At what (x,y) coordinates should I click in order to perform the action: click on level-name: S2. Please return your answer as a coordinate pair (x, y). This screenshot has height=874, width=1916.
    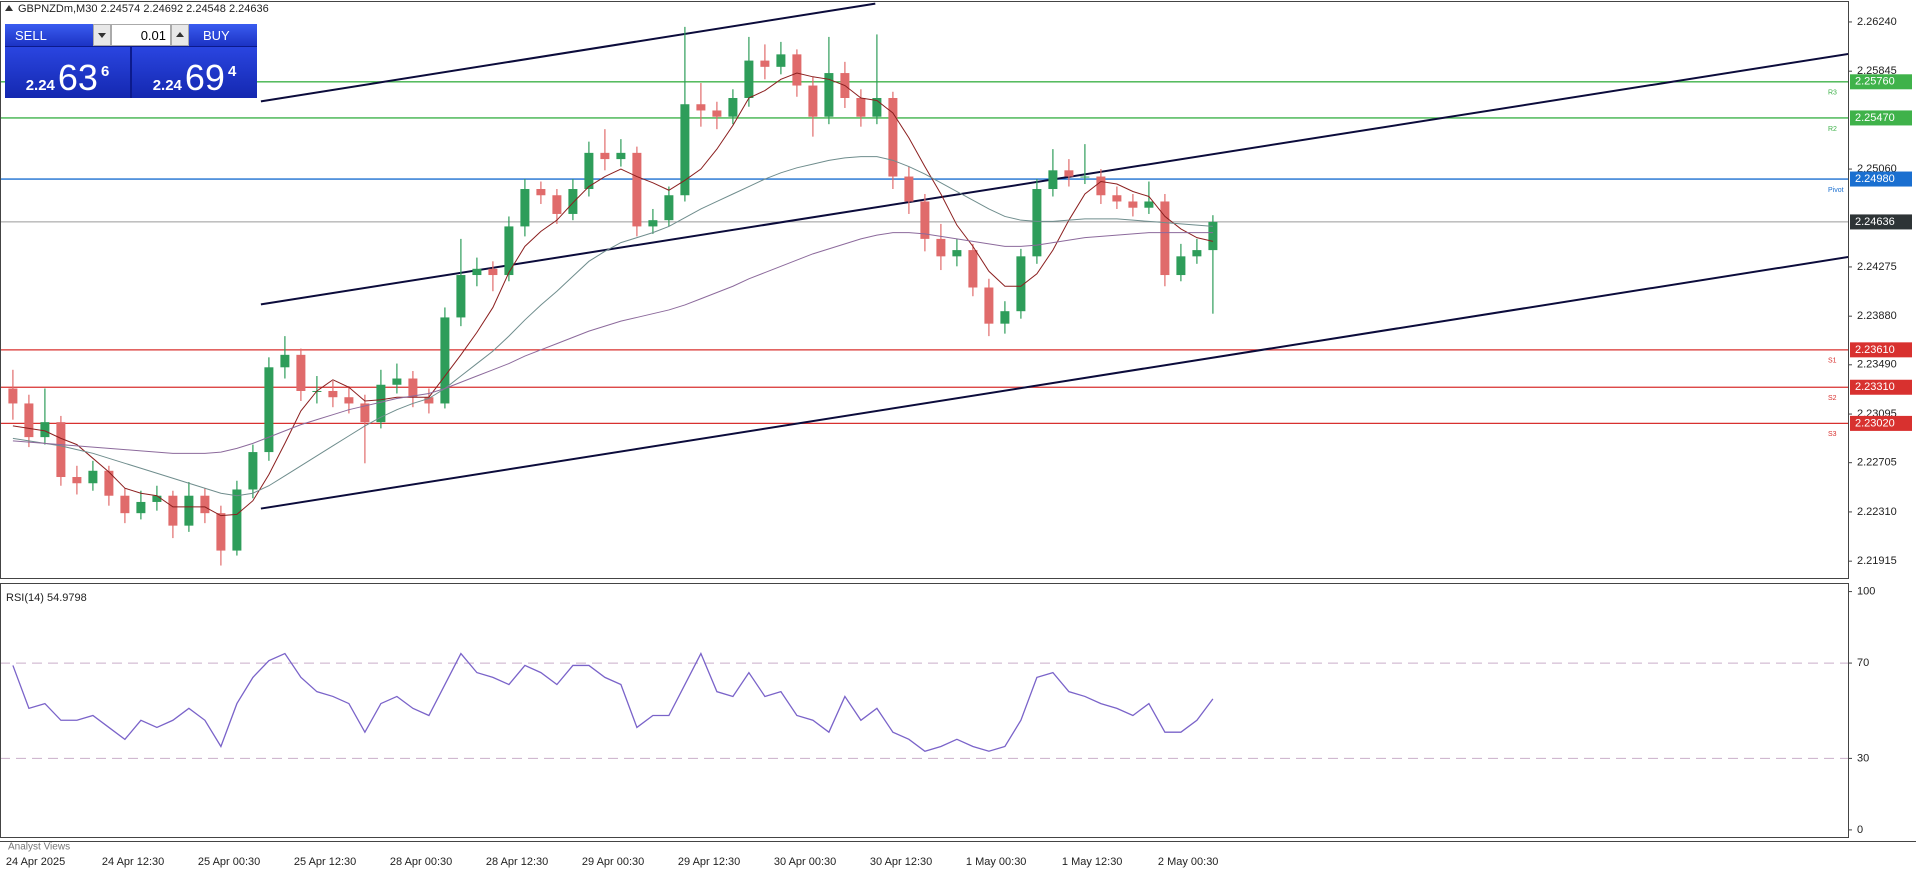
    Looking at the image, I should click on (1832, 398).